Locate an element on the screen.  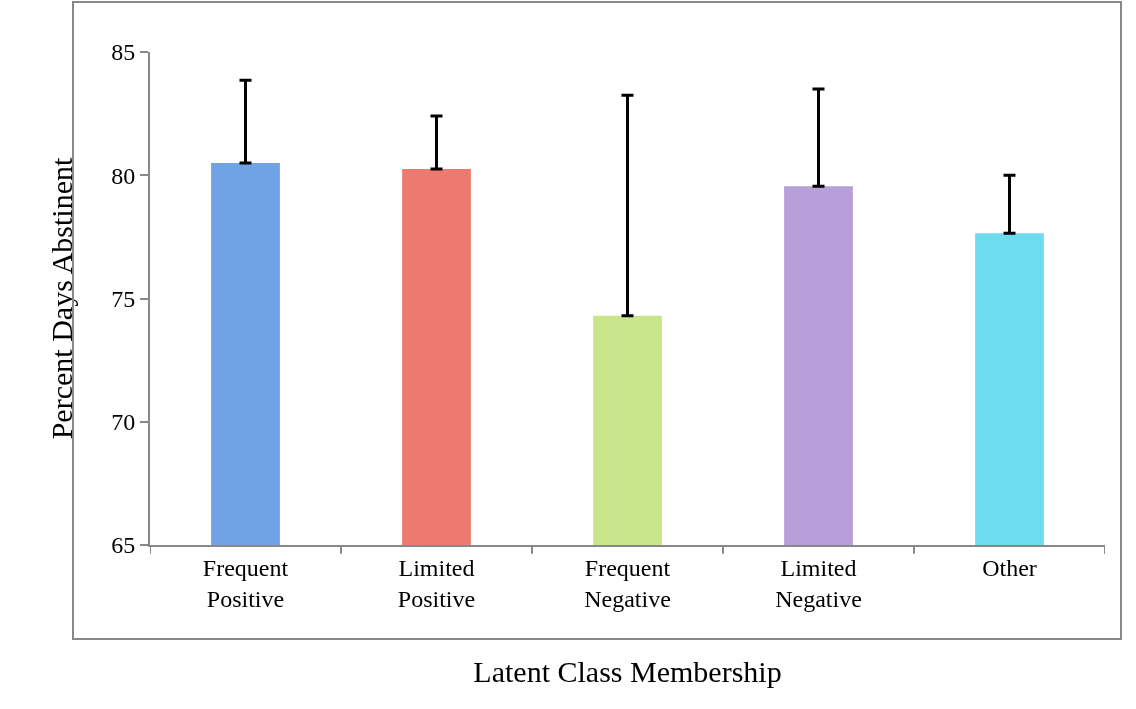
x-tick-label: Other is located at coordinates (1009, 567).